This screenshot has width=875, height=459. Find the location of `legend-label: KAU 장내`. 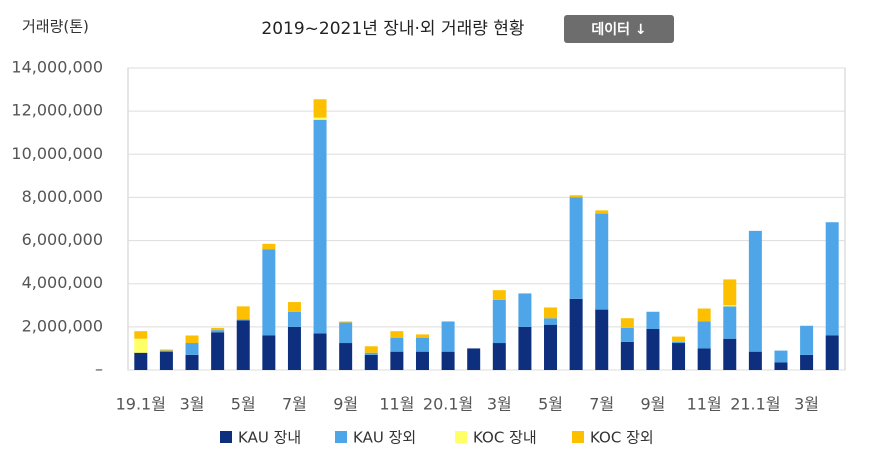

legend-label: KAU 장내 is located at coordinates (269, 438).